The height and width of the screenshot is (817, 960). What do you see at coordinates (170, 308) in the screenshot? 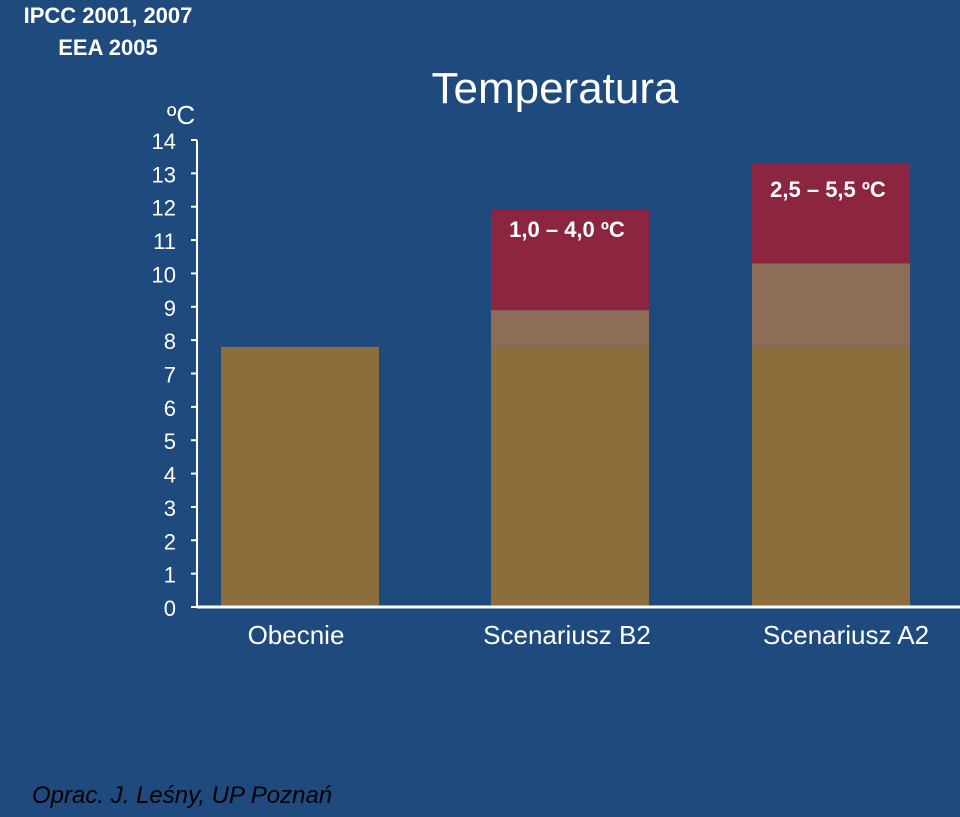
I see `y-tick-label: 9` at bounding box center [170, 308].